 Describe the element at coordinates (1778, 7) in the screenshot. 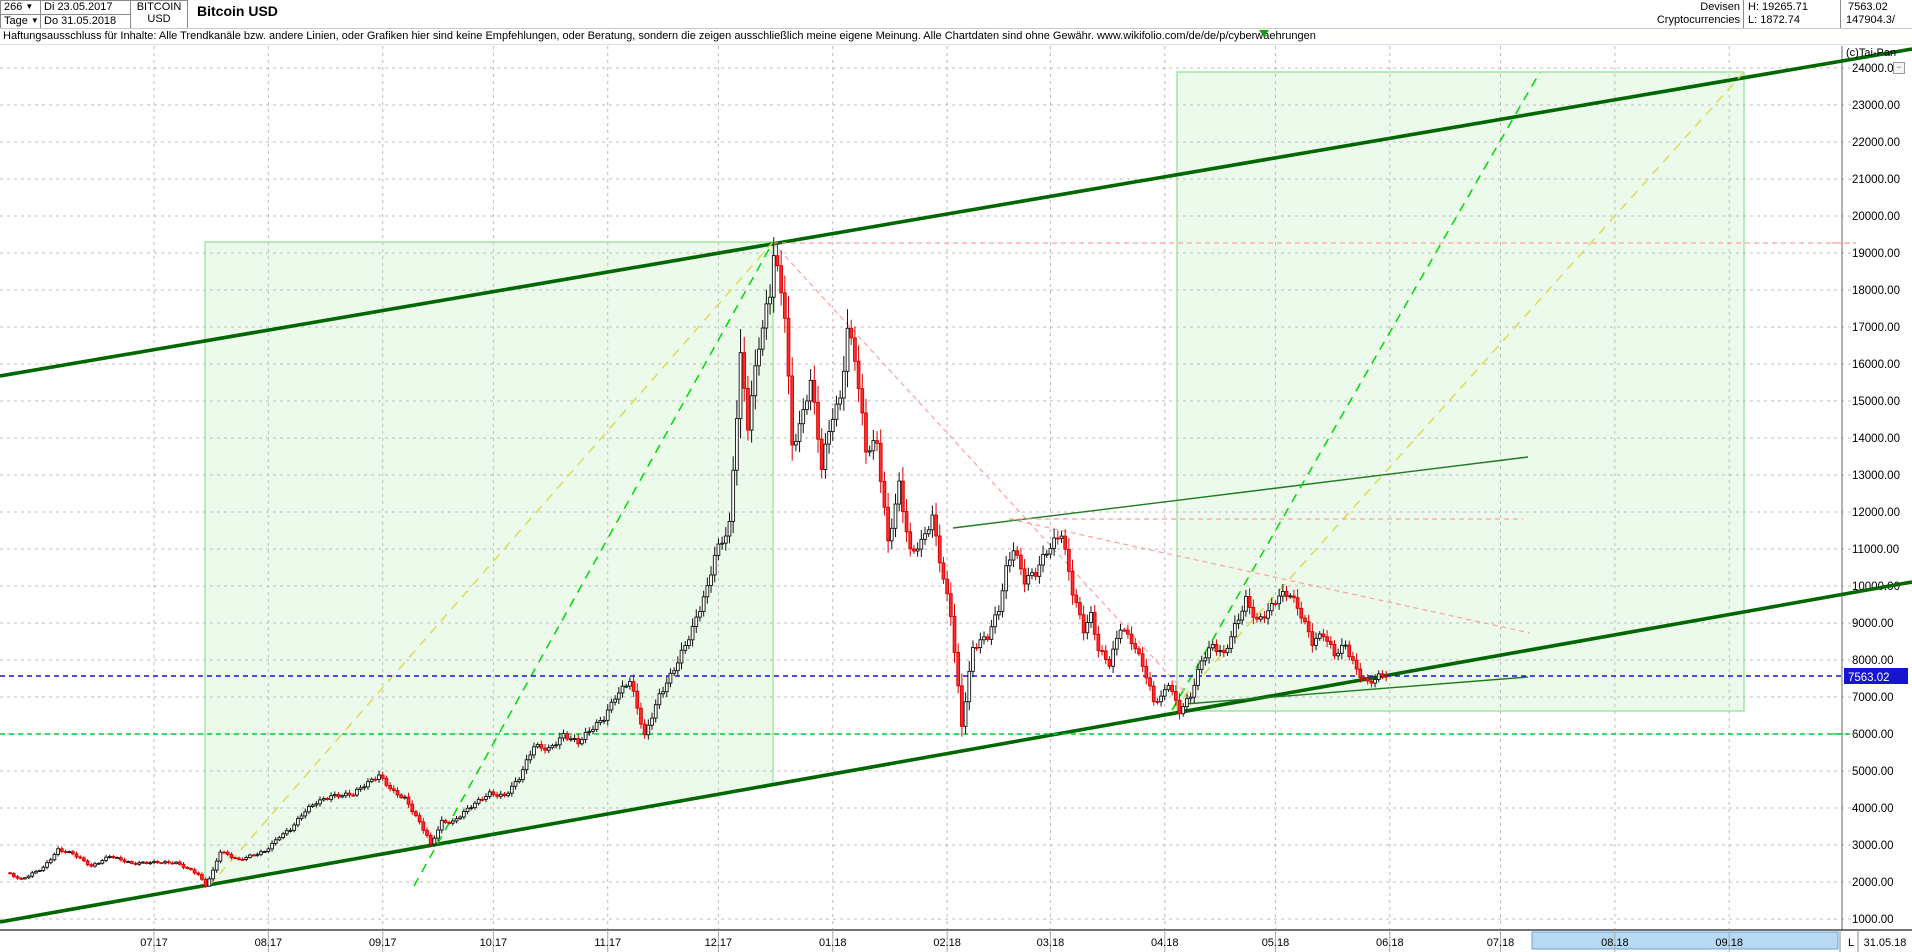

I see `range-high-label: H: 19265.71` at that location.